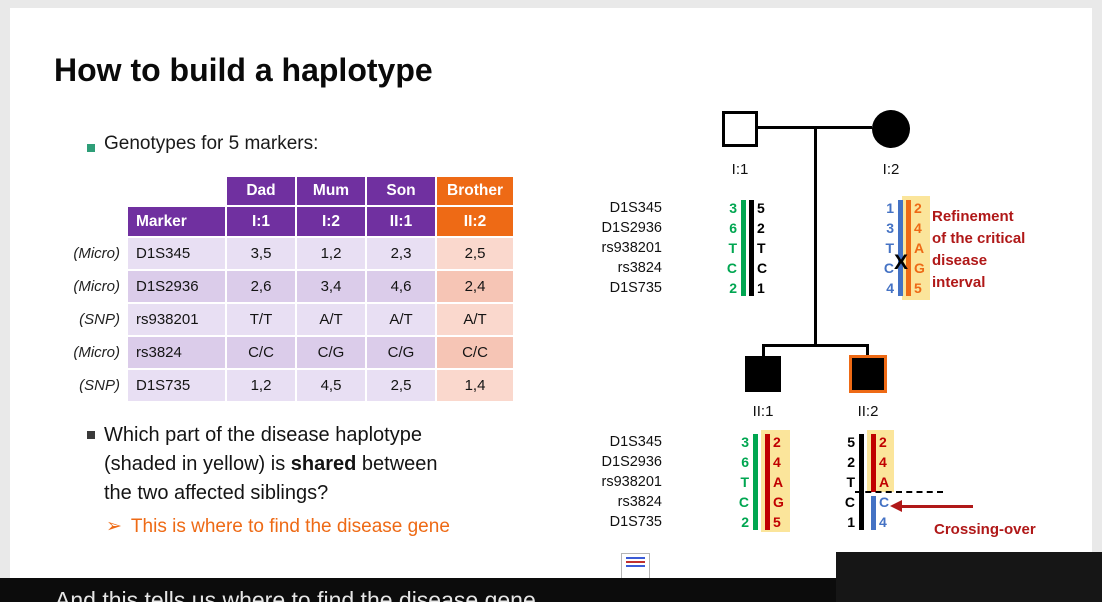 This screenshot has width=1102, height=602. I want to click on crossover-dashed-line, so click(899, 492).